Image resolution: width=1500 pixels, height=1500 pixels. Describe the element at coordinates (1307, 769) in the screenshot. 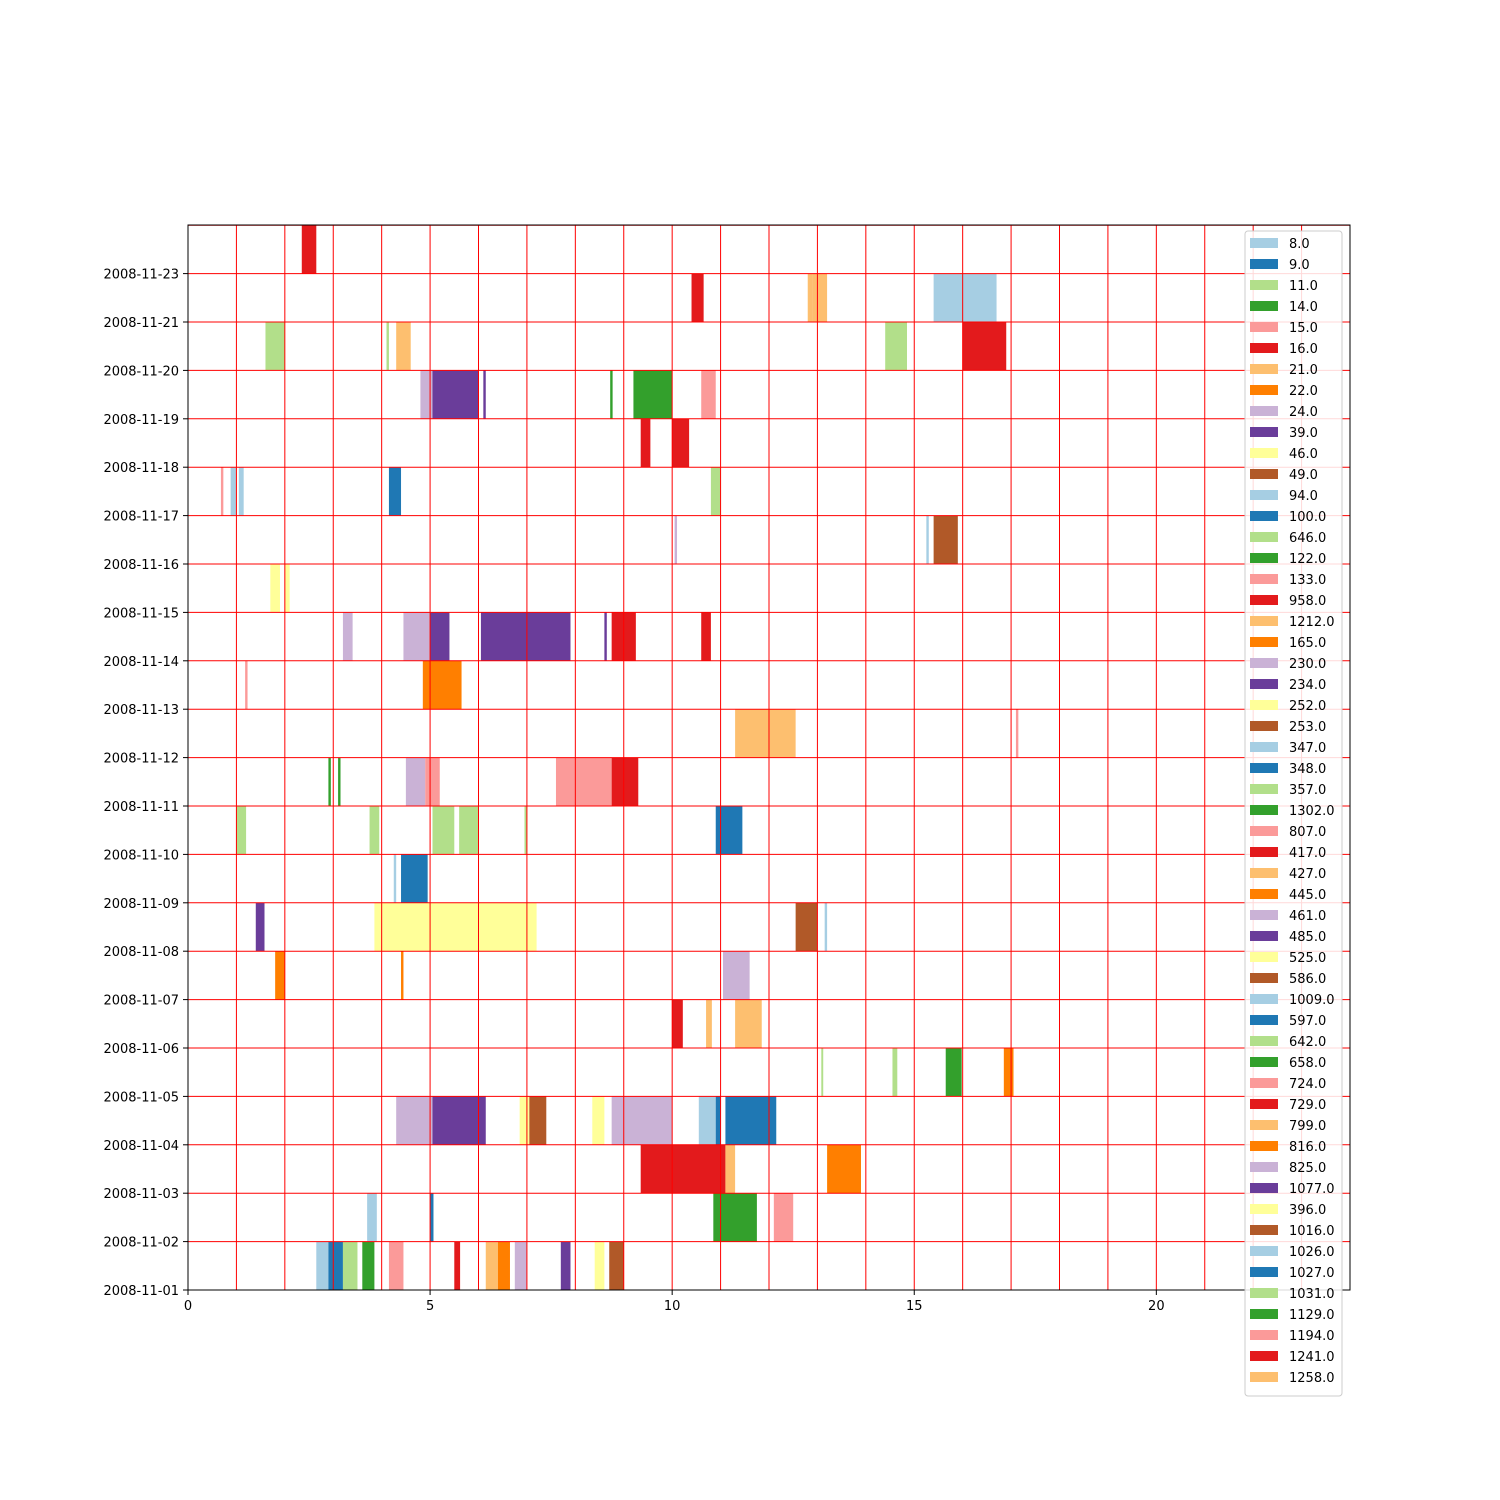

I see `legend-label: 348.0` at that location.